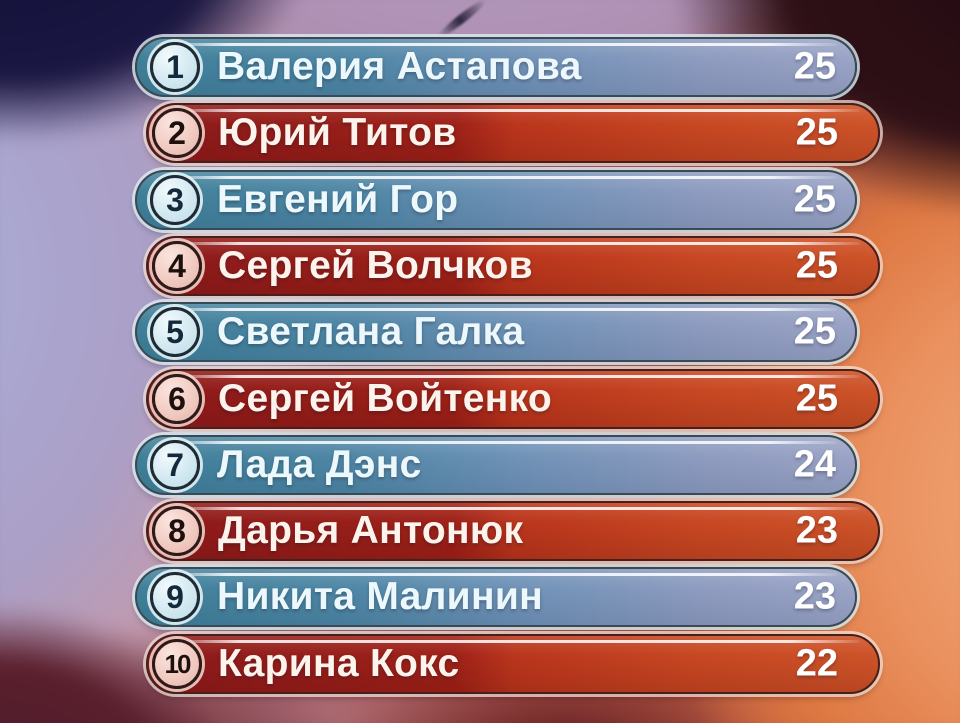  I want to click on rank-badge: 6, so click(177, 399).